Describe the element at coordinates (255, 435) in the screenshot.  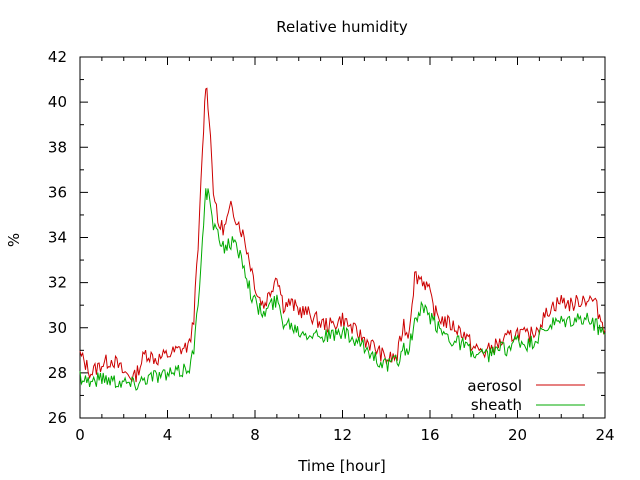
I see `x-tick-label: 8` at that location.